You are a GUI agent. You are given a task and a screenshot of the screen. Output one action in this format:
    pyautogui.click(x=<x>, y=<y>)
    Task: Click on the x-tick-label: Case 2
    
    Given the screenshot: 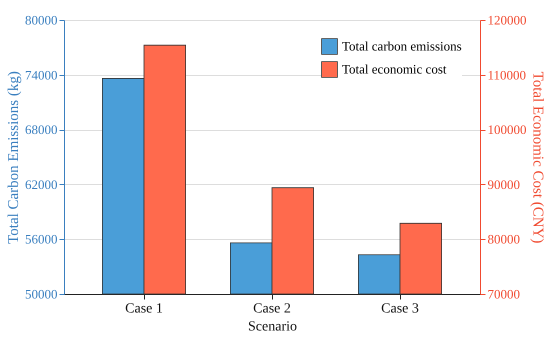 What is the action you would take?
    pyautogui.click(x=272, y=309)
    